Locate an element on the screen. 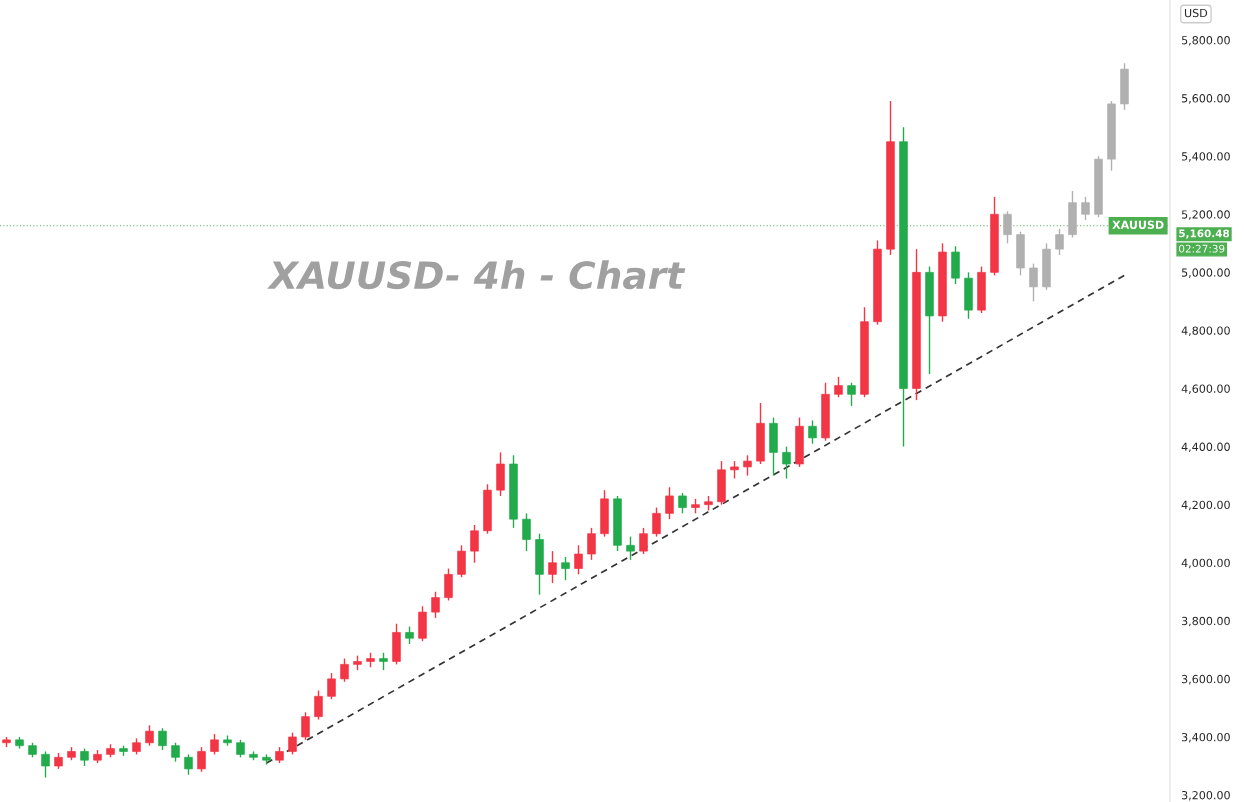 The image size is (1244, 802). text: 02:27:39 is located at coordinates (1202, 248).